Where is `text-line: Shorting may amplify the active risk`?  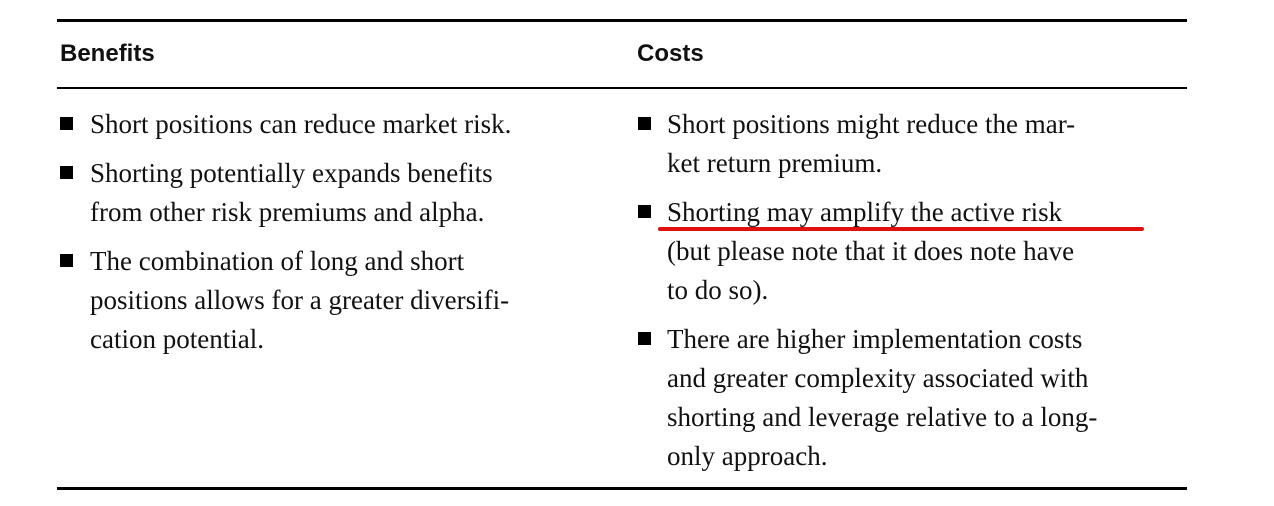
text-line: Shorting may amplify the active risk is located at coordinates (865, 212).